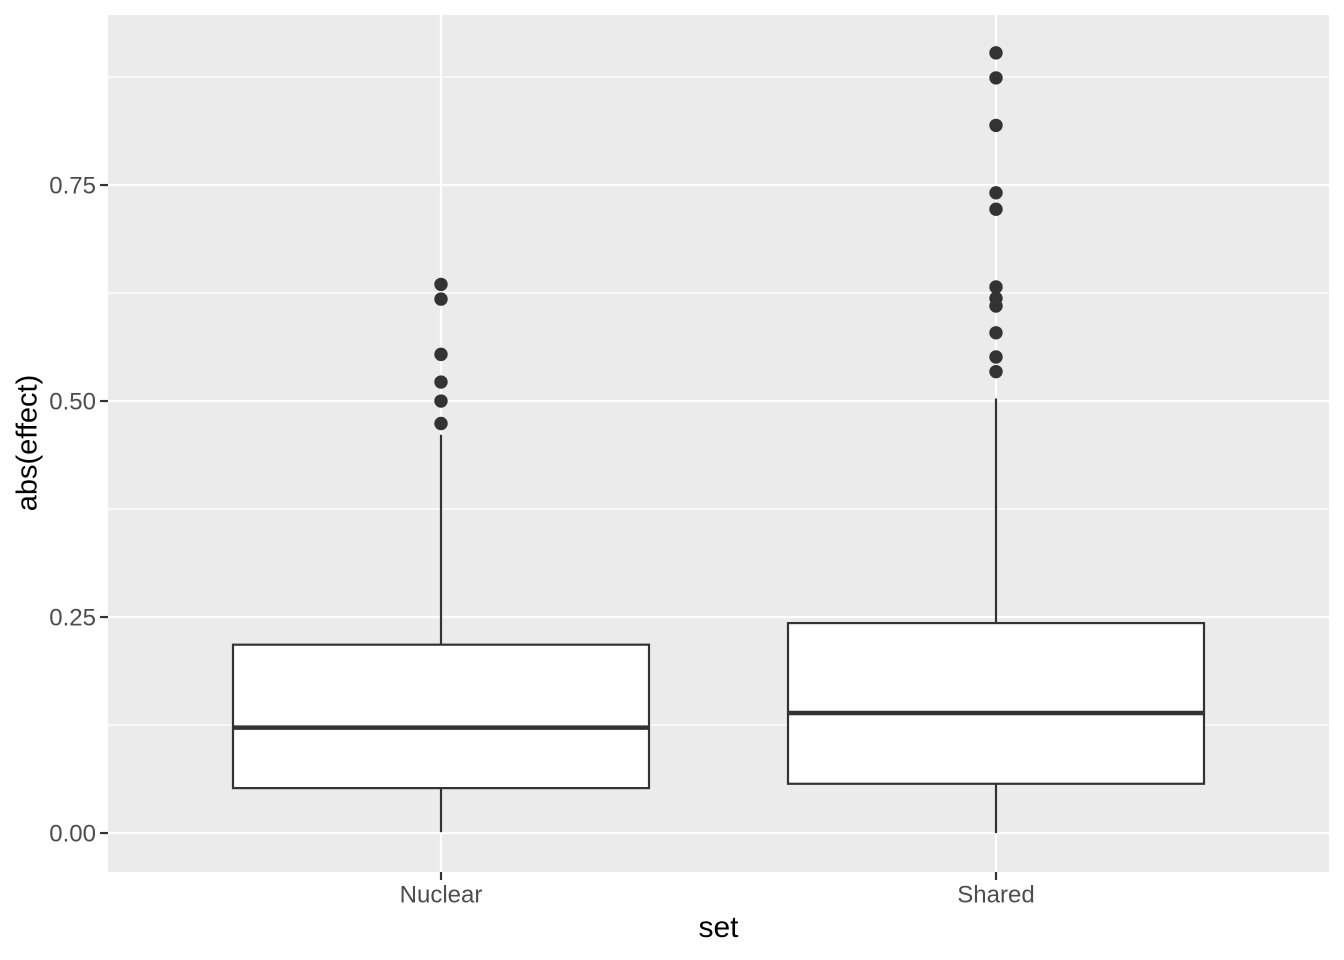  Describe the element at coordinates (996, 703) in the screenshot. I see `box-shared` at that location.